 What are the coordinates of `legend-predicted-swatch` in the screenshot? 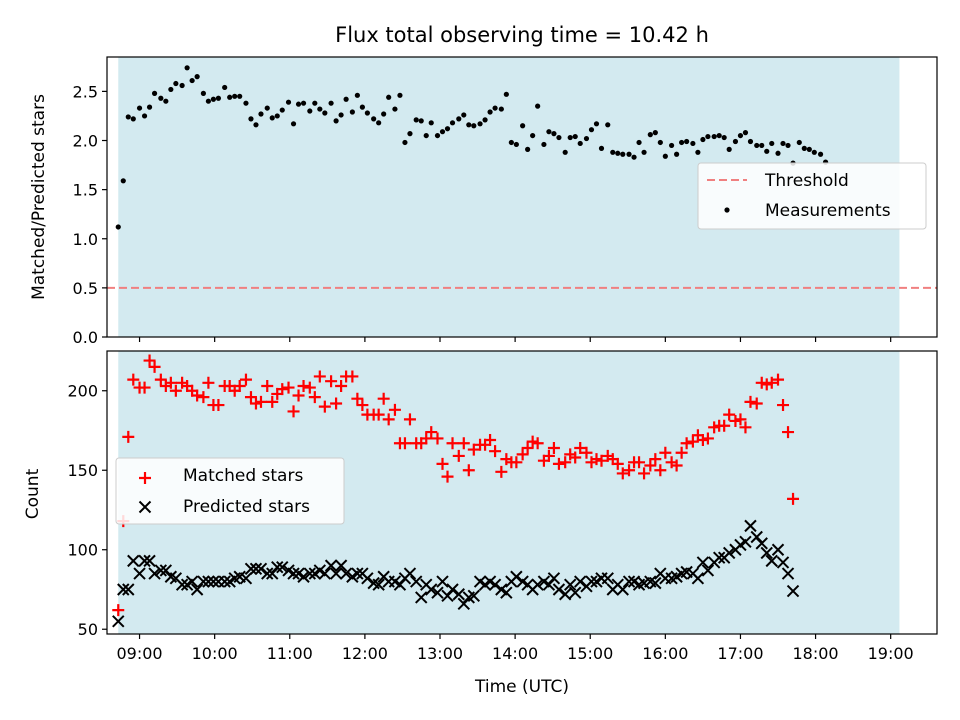 It's located at (145, 507).